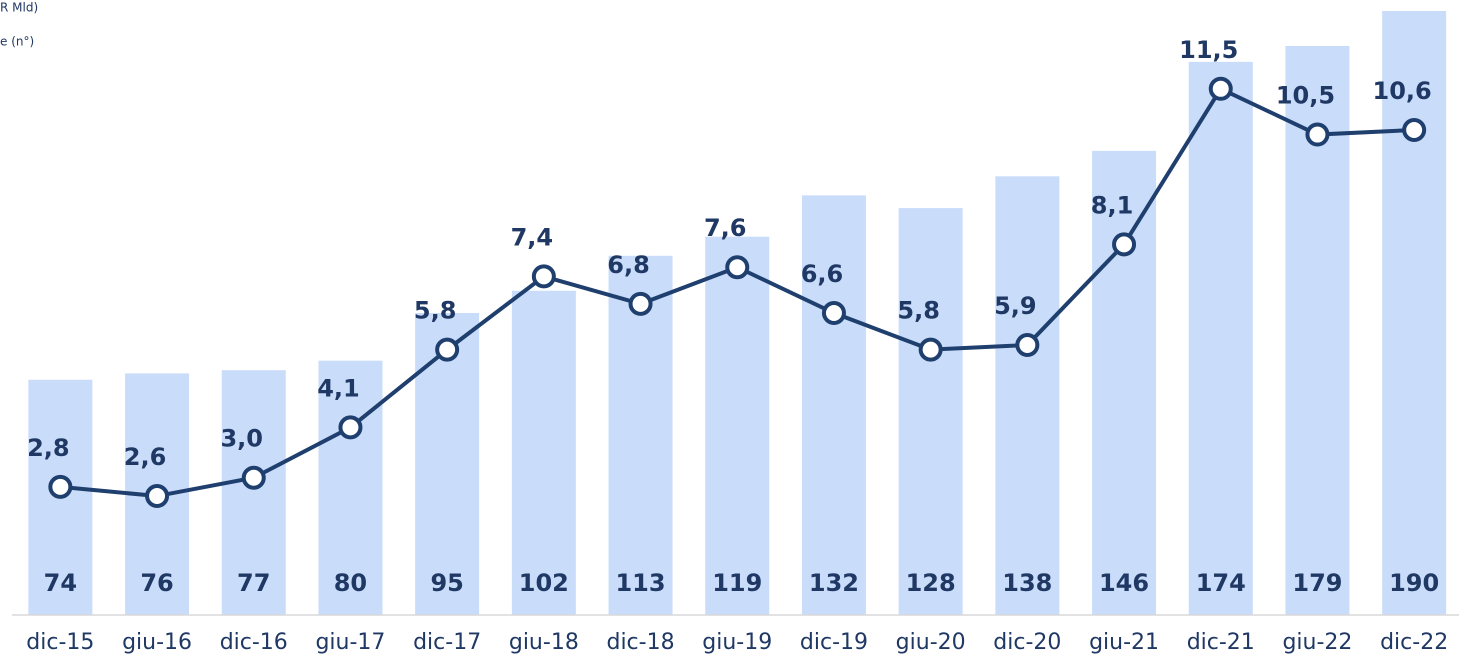 The image size is (1459, 665). I want to click on line-value-label: 11,5, so click(1208, 50).